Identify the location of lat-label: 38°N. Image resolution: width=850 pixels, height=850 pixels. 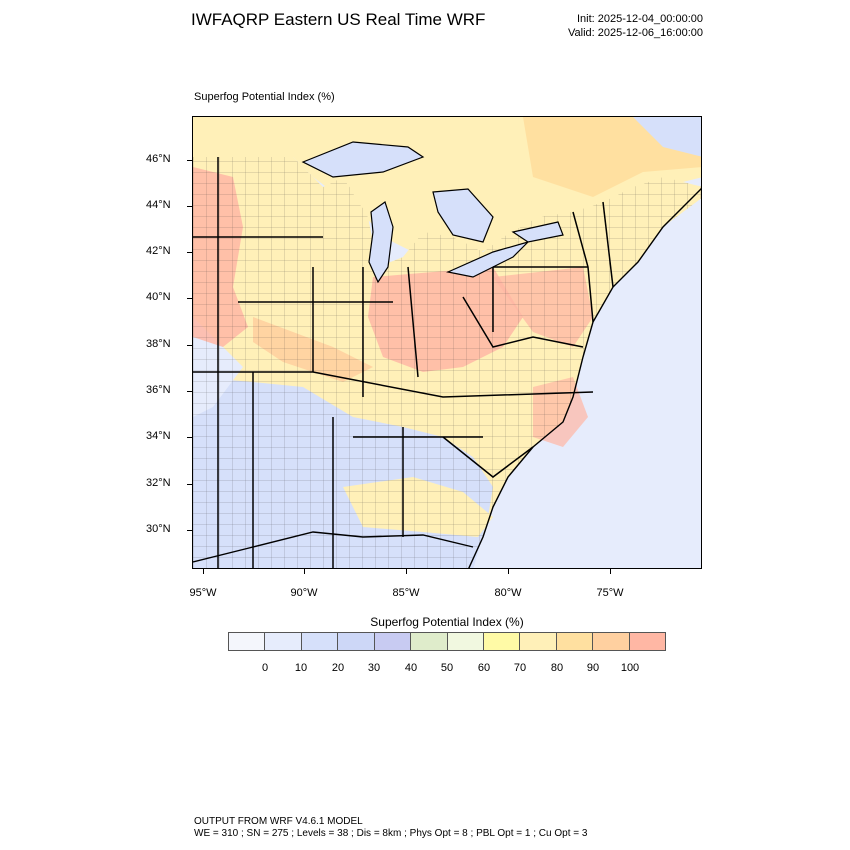
(158, 344).